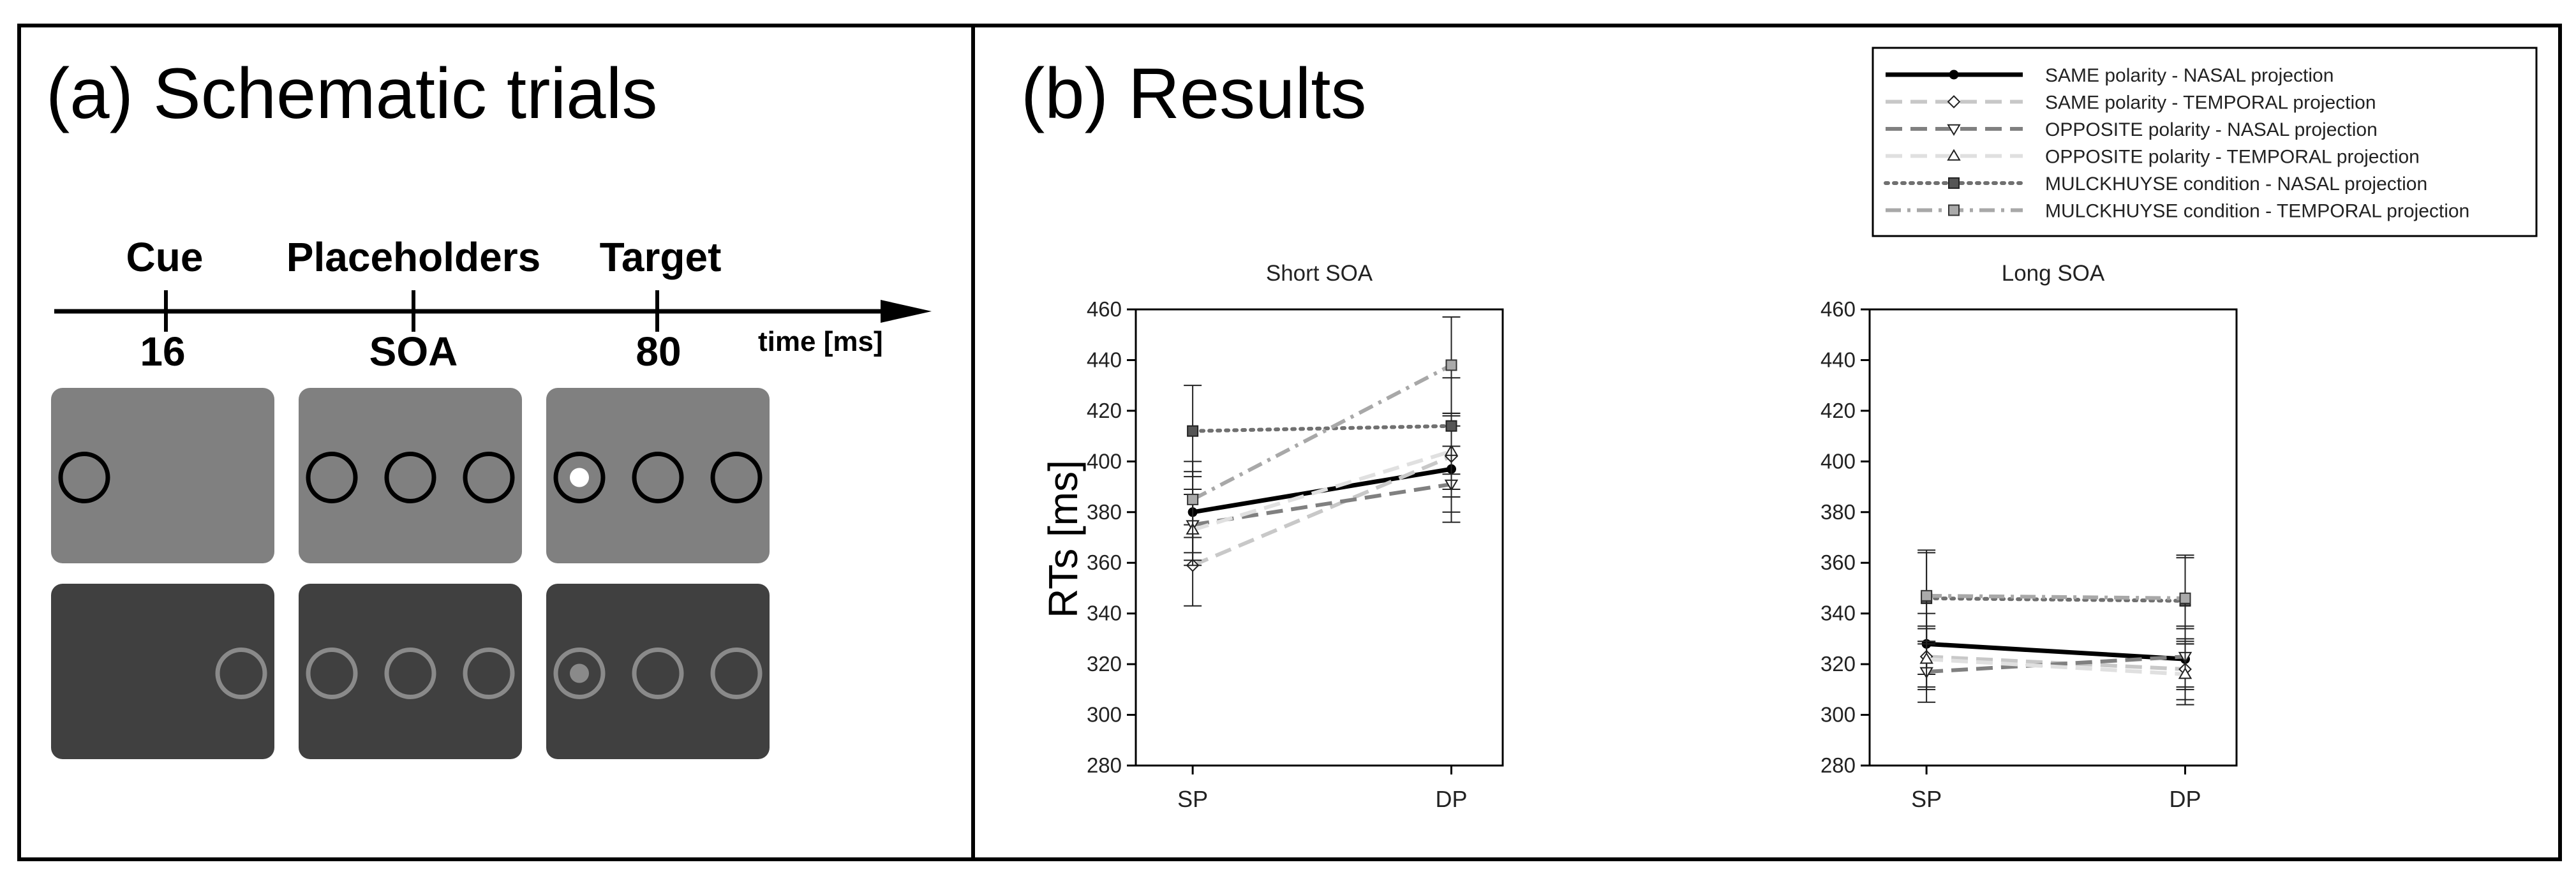  What do you see at coordinates (1838, 461) in the screenshot?
I see `y-tick-label: 400` at bounding box center [1838, 461].